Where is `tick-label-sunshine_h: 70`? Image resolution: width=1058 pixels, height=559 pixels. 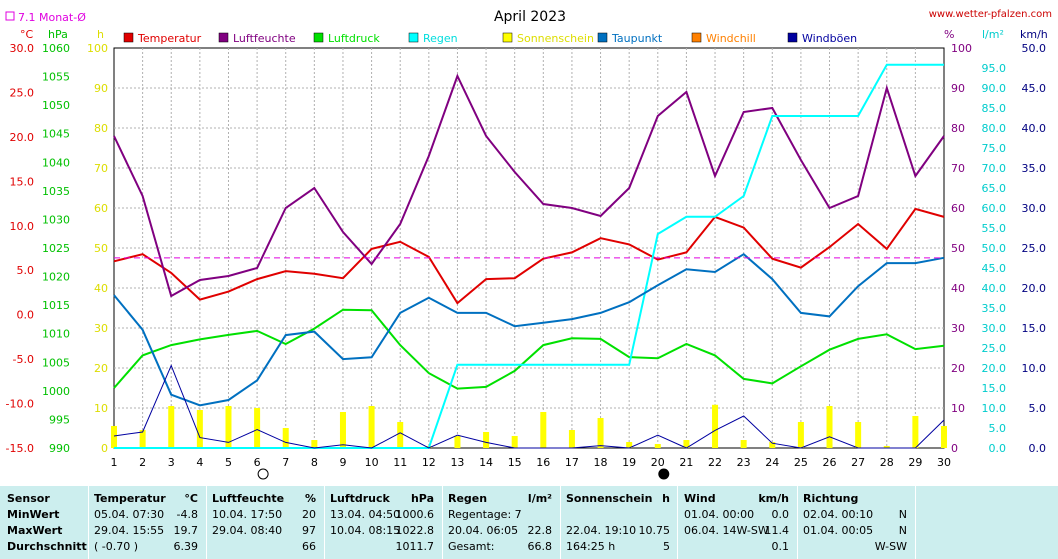 tick-label-sunshine_h: 70 is located at coordinates (101, 168).